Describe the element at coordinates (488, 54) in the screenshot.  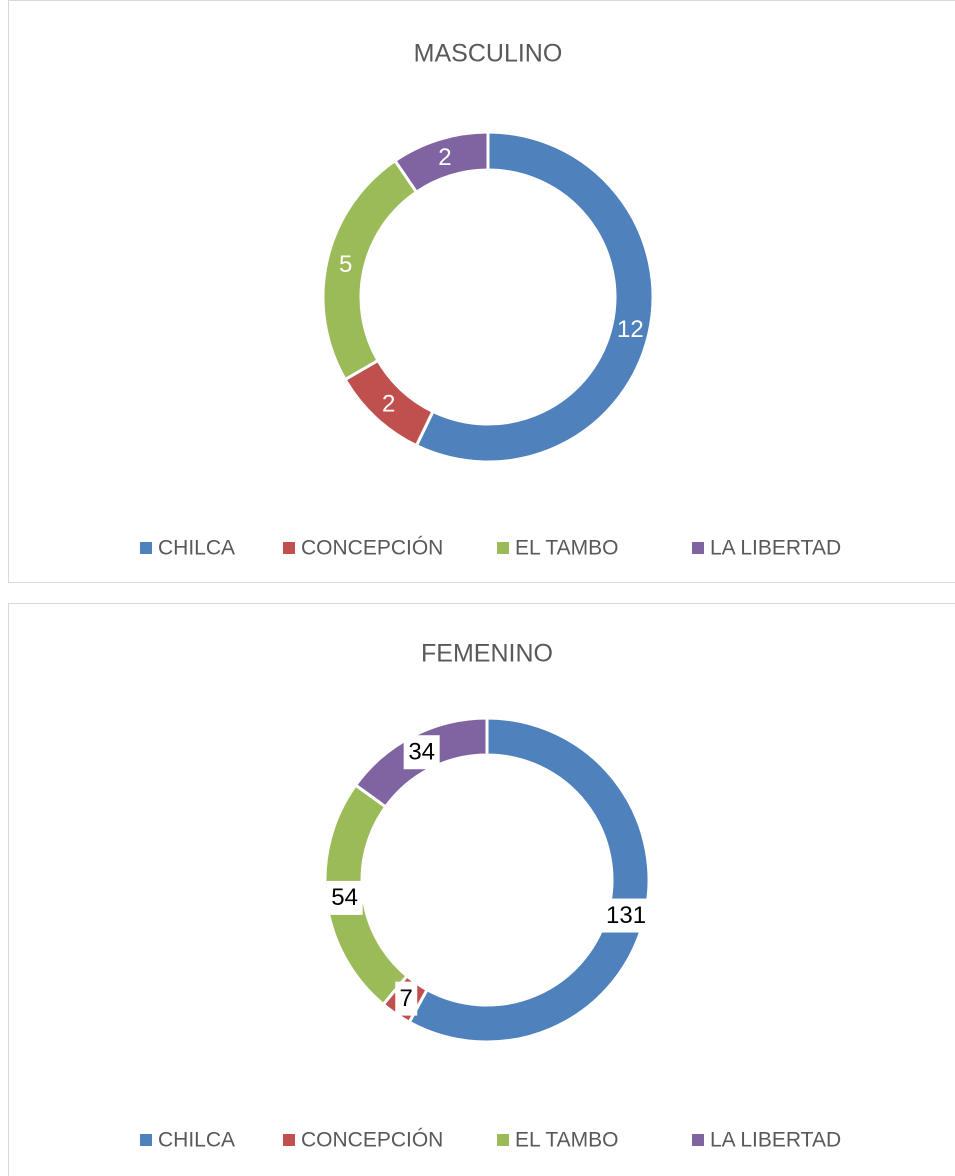
I see `chart-title: MASCULINO` at that location.